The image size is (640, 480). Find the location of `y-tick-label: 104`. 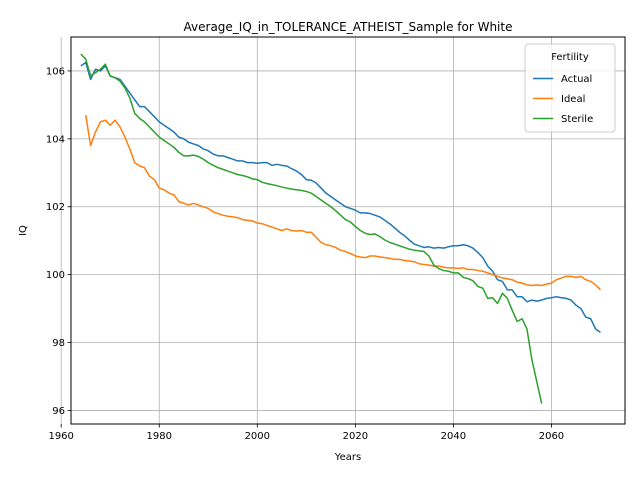

y-tick-label: 104 is located at coordinates (55, 139).